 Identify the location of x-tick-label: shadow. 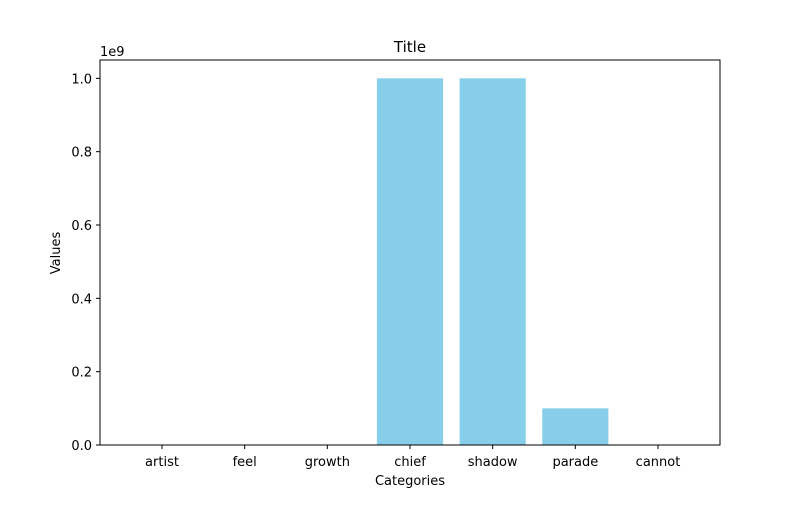
(493, 462).